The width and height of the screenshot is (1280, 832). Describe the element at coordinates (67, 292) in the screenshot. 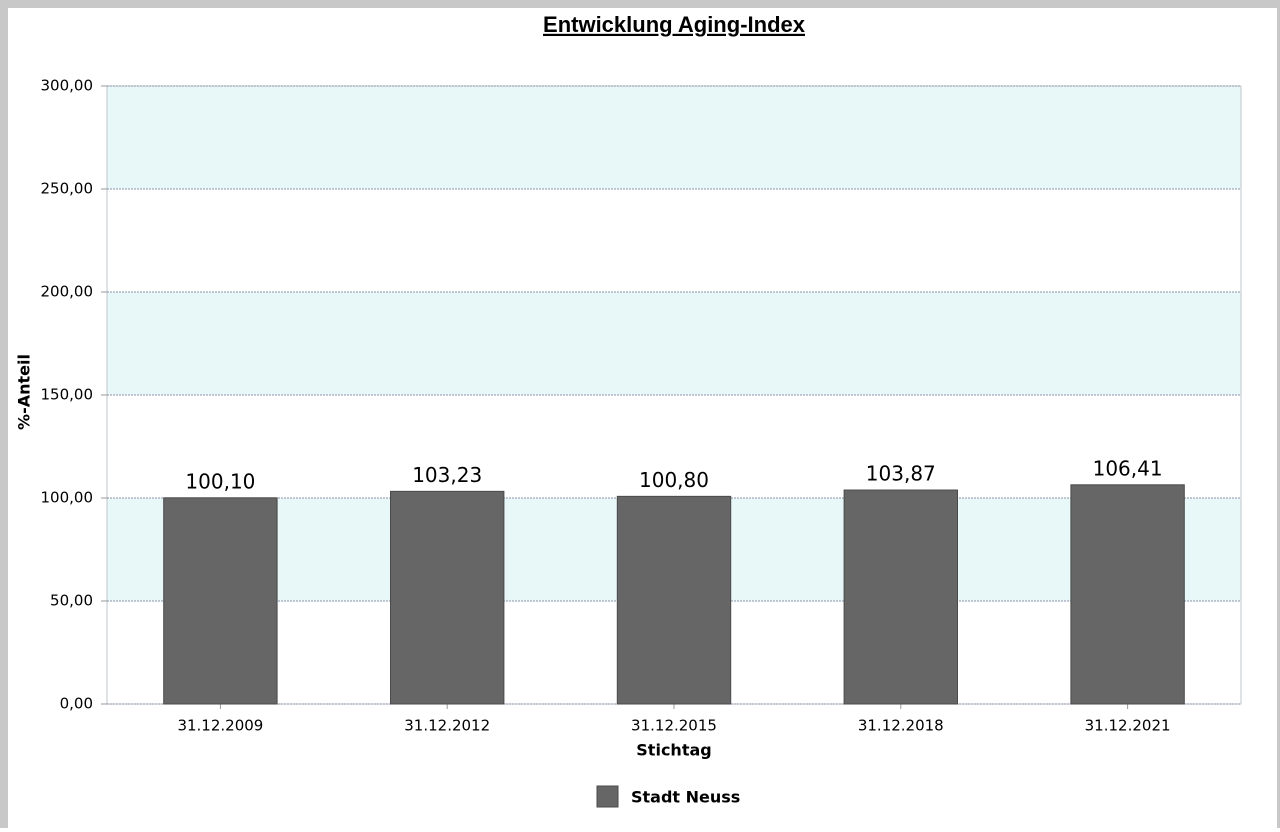

I see `y-tick-label: 200,00` at that location.